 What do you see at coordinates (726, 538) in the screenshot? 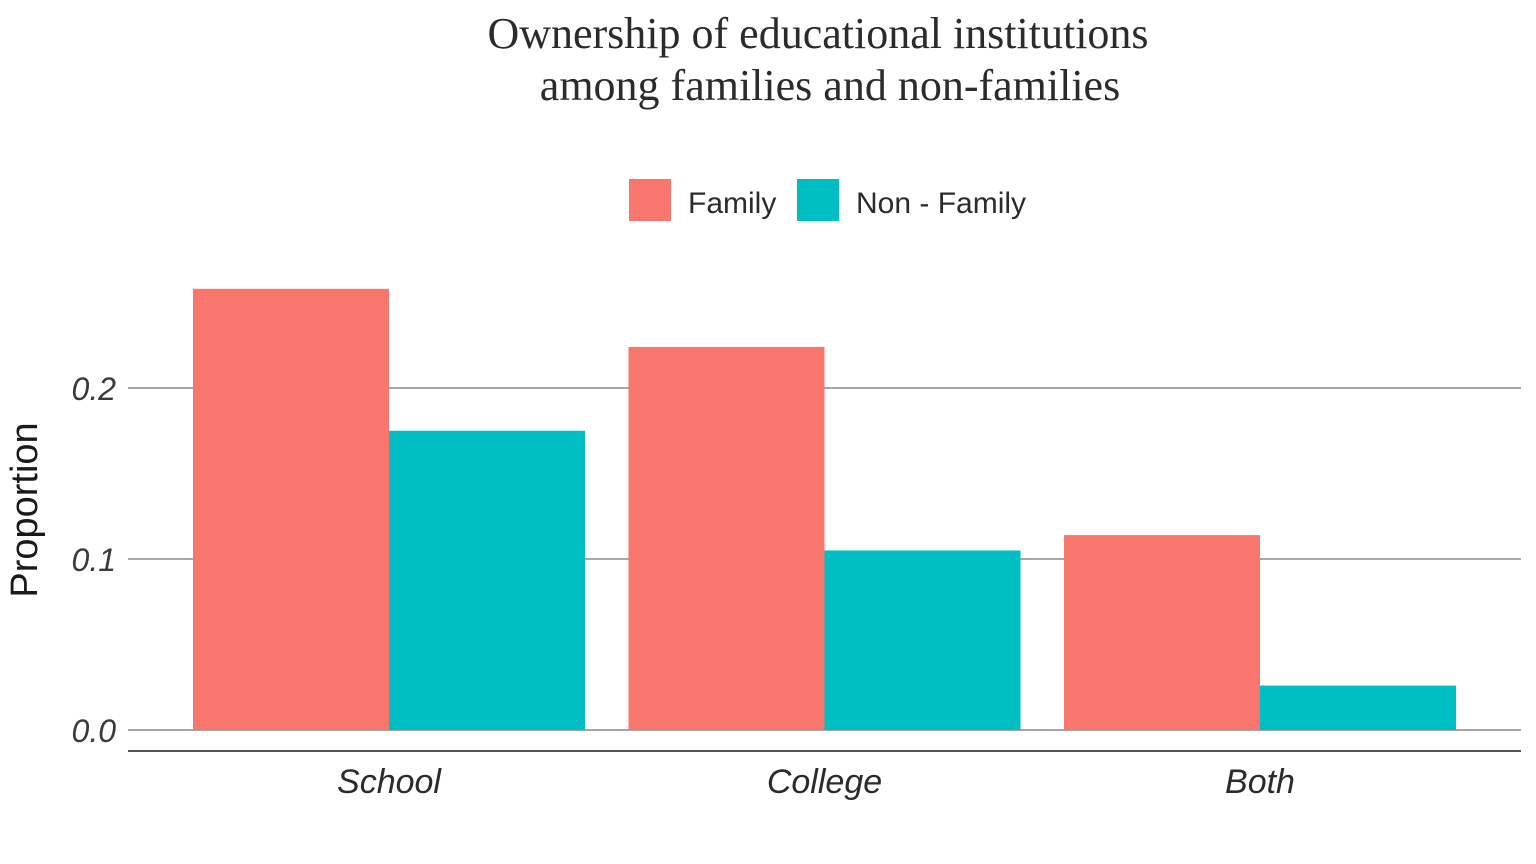
I see `bar-college-family` at bounding box center [726, 538].